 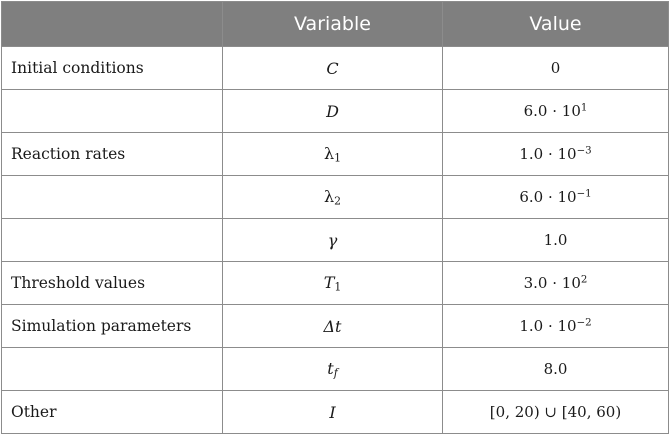 I want to click on row-value: 1.0 · 10−3, so click(x=555, y=154).